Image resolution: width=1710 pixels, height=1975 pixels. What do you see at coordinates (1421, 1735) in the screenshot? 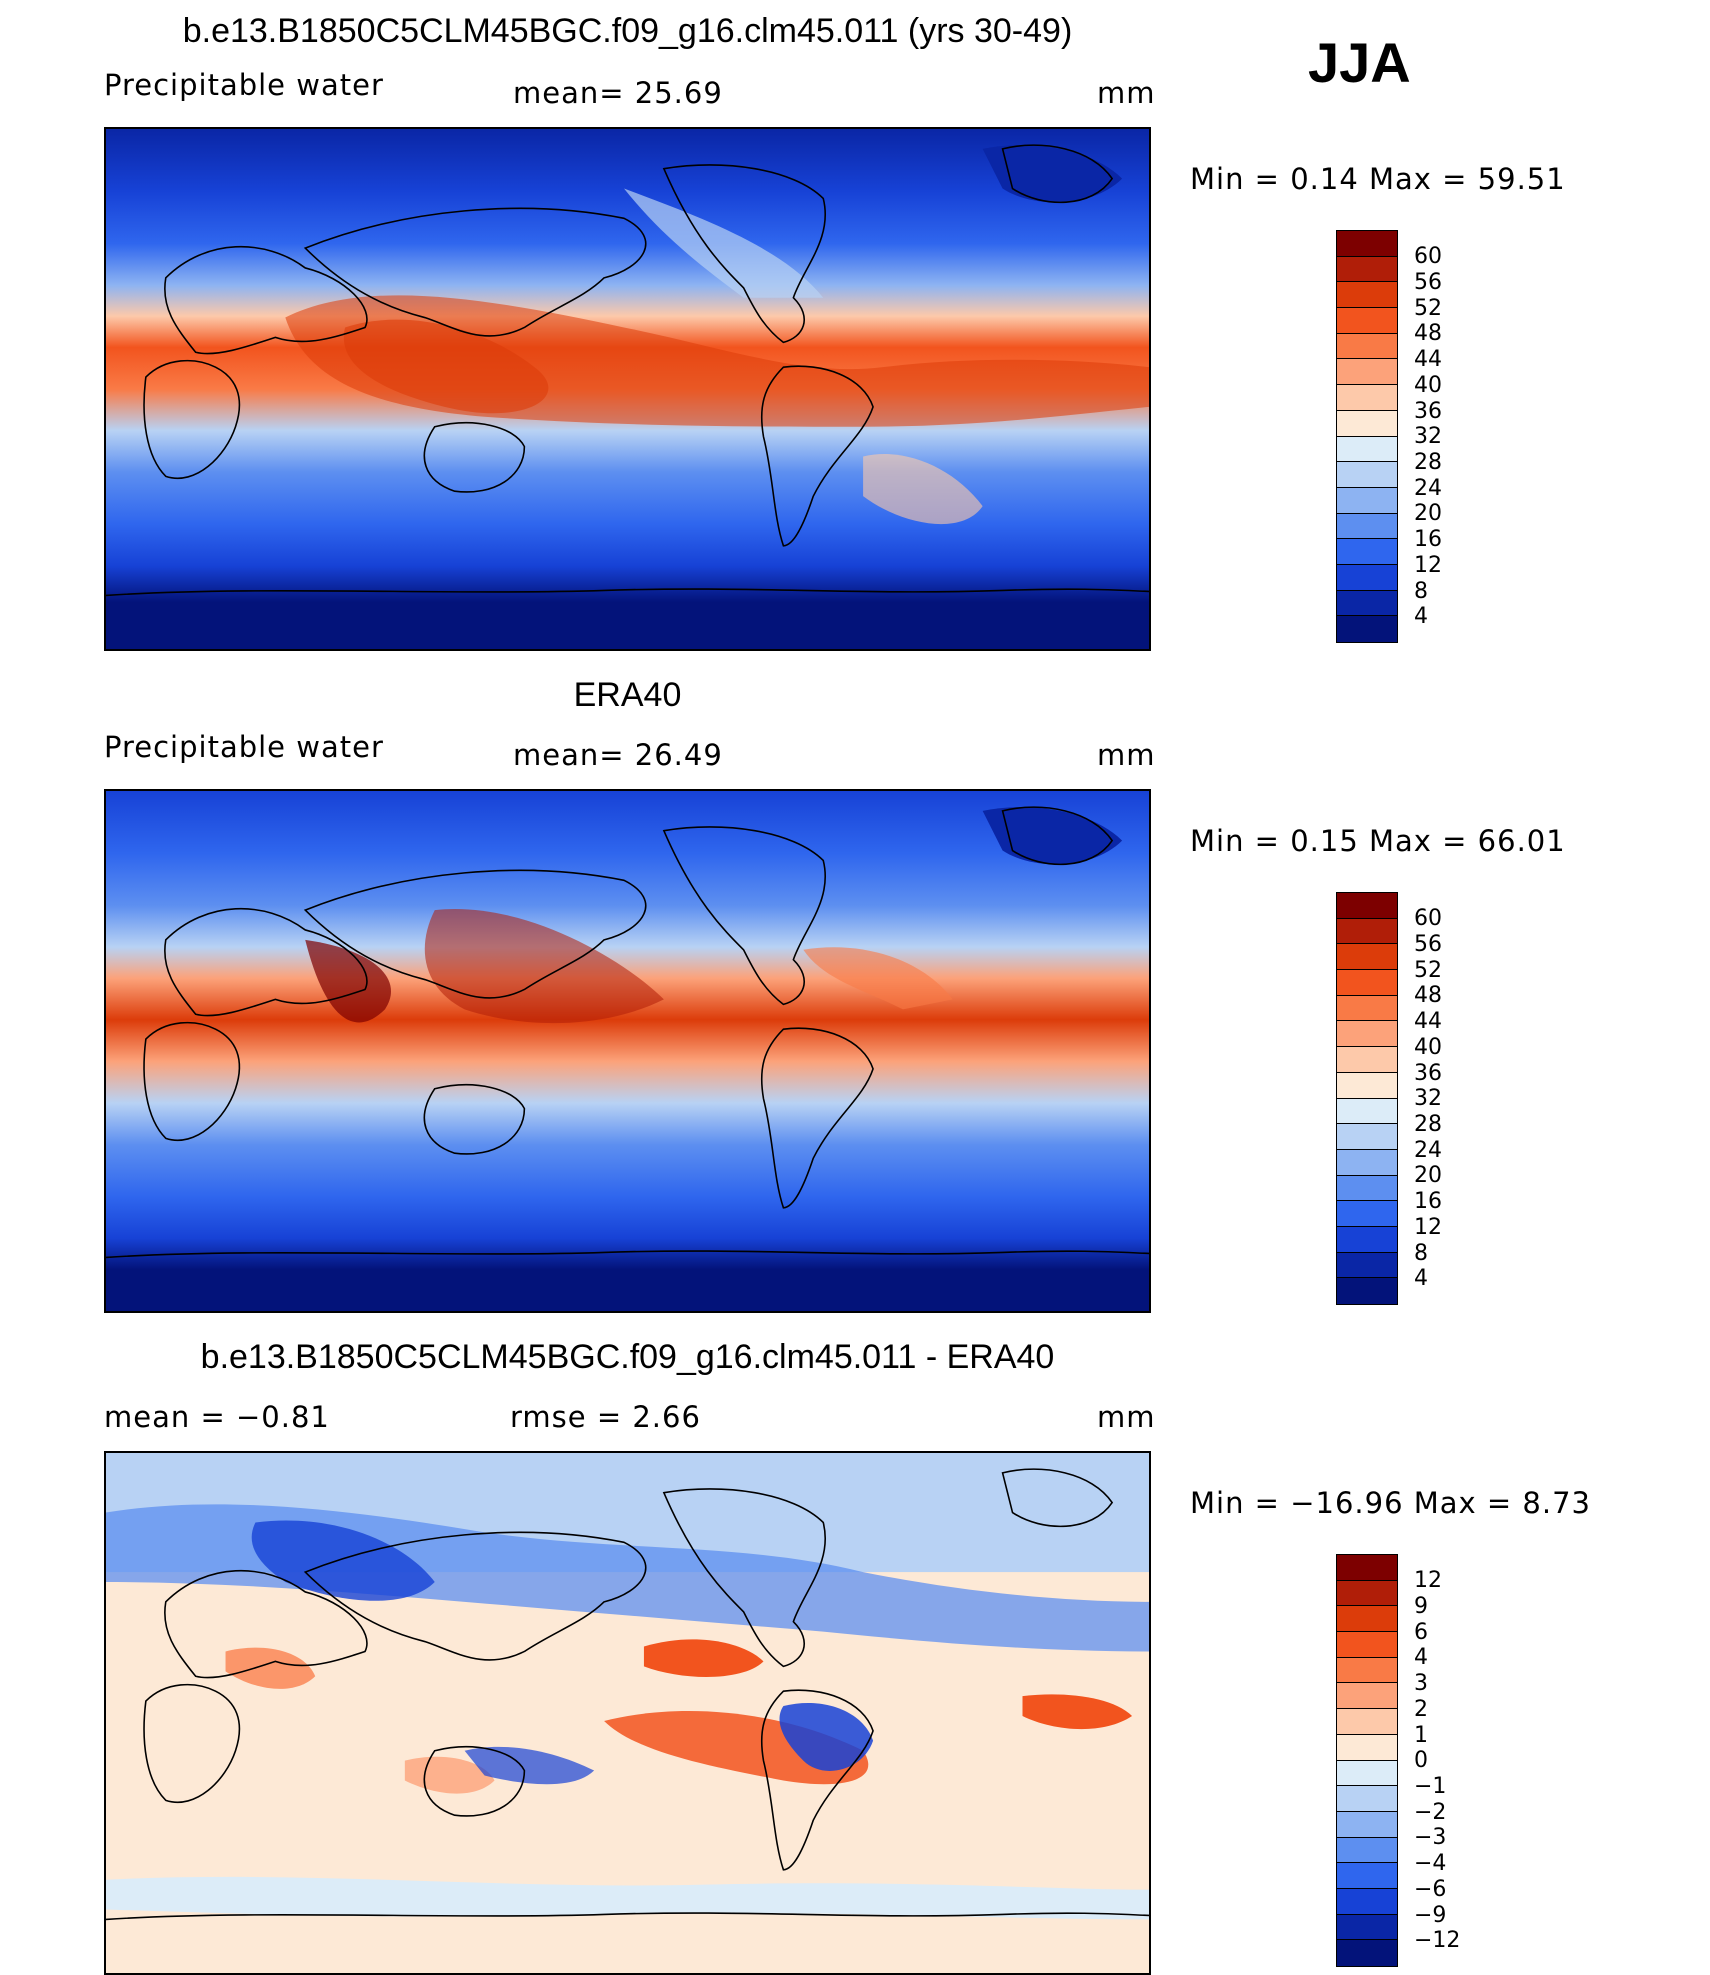
I see `colorbar-tick-label: 1` at bounding box center [1421, 1735].